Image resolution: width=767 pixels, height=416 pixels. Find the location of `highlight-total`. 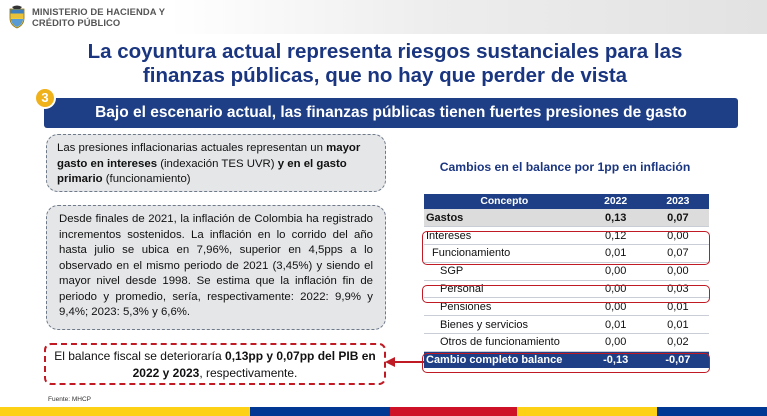

highlight-total is located at coordinates (566, 363).